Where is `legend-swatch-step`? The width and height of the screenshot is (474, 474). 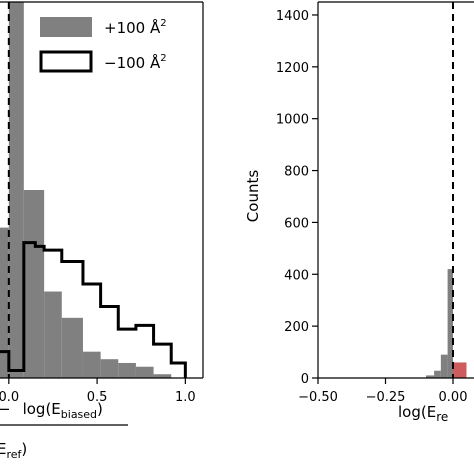 legend-swatch-step is located at coordinates (66, 61).